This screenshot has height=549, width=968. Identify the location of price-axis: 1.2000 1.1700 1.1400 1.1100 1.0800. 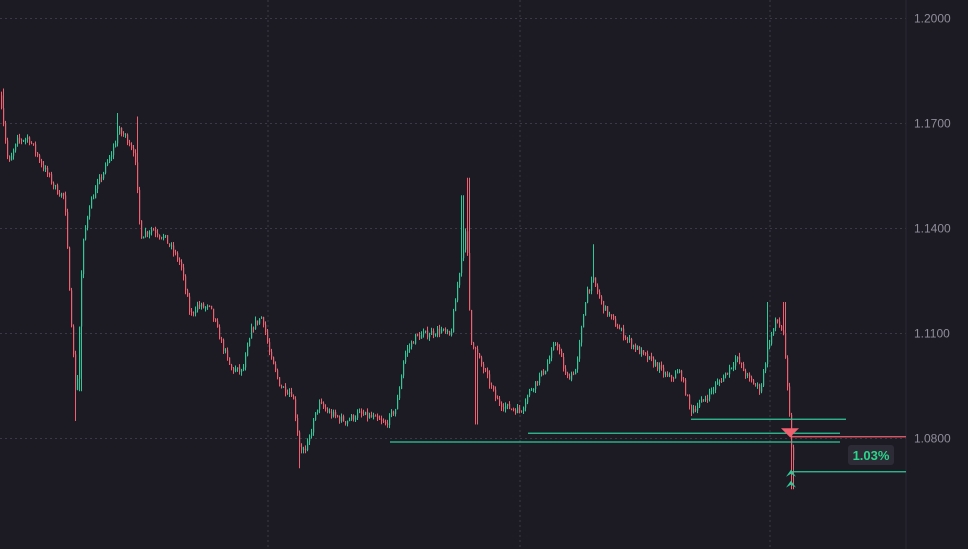
(932, 229).